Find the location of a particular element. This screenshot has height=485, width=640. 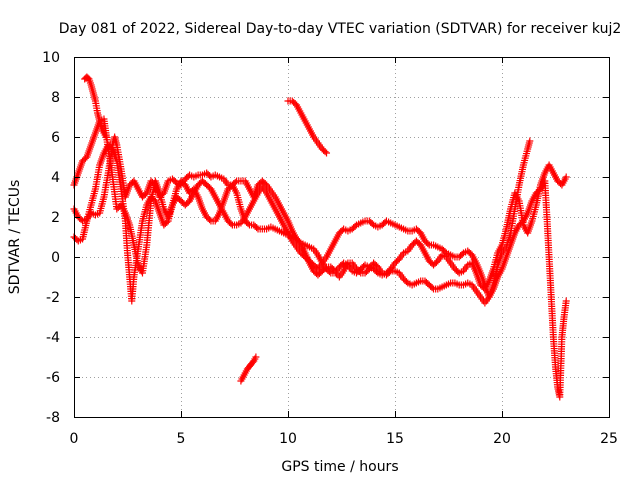

y-tick-label: 10 is located at coordinates (51, 58).